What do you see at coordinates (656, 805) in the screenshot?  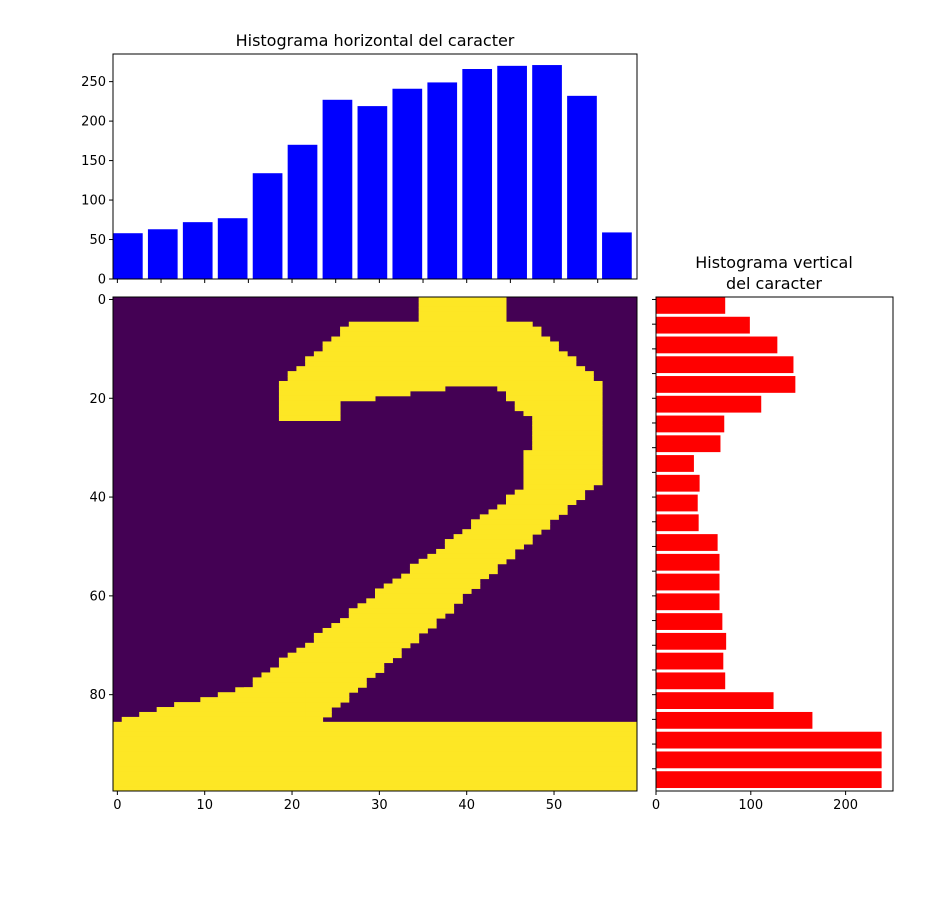 I see `vertical-histogram-xtick-label-0: 0` at bounding box center [656, 805].